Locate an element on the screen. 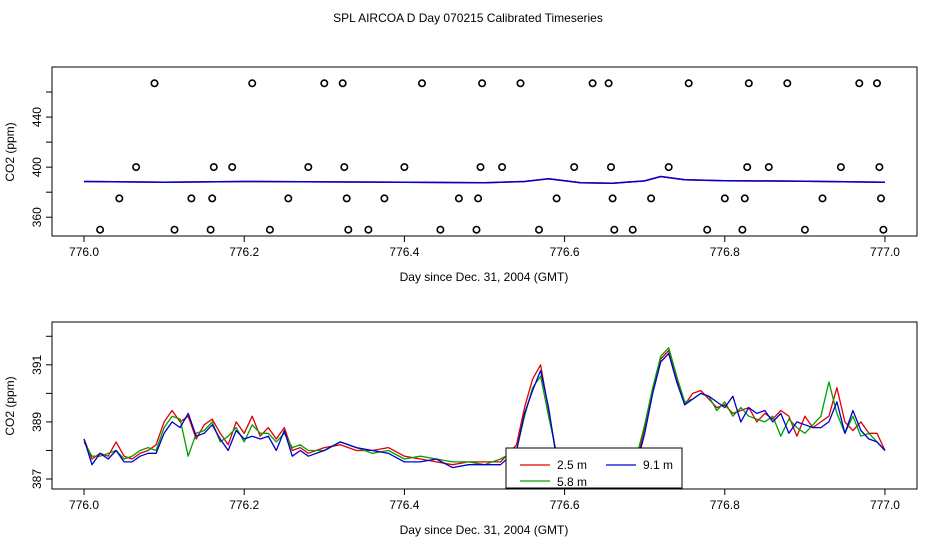 The image size is (936, 540). top-y-axis: 360 400 440 is located at coordinates (41, 159).